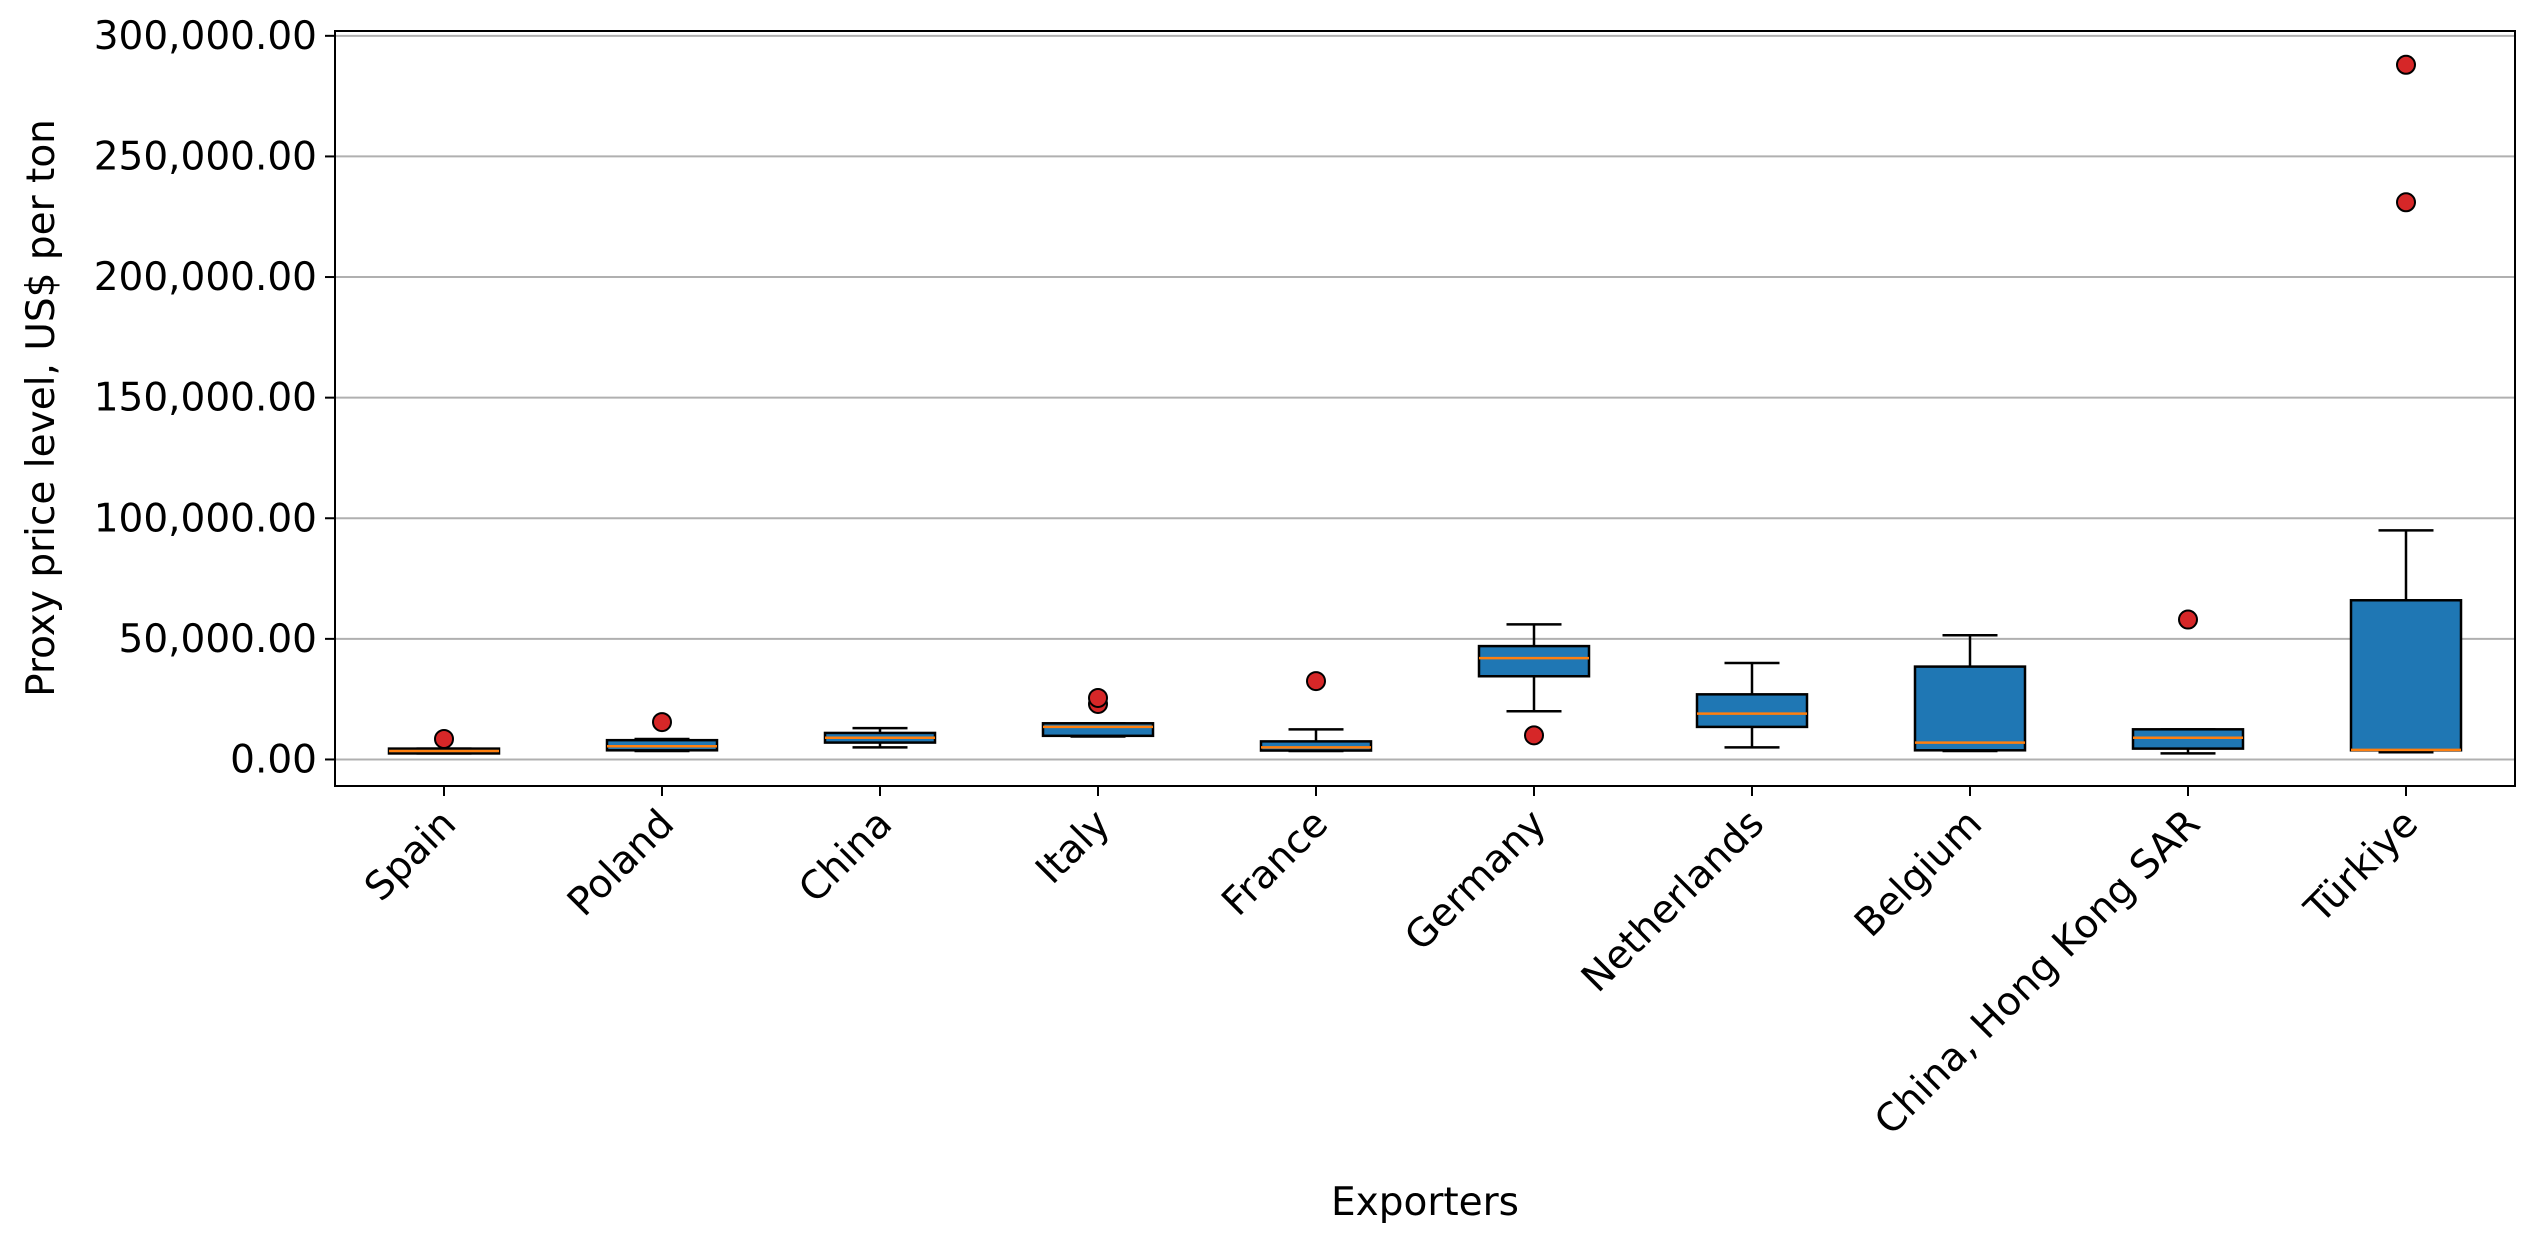  What do you see at coordinates (1475, 880) in the screenshot?
I see `x-tick-label: Germany` at bounding box center [1475, 880].